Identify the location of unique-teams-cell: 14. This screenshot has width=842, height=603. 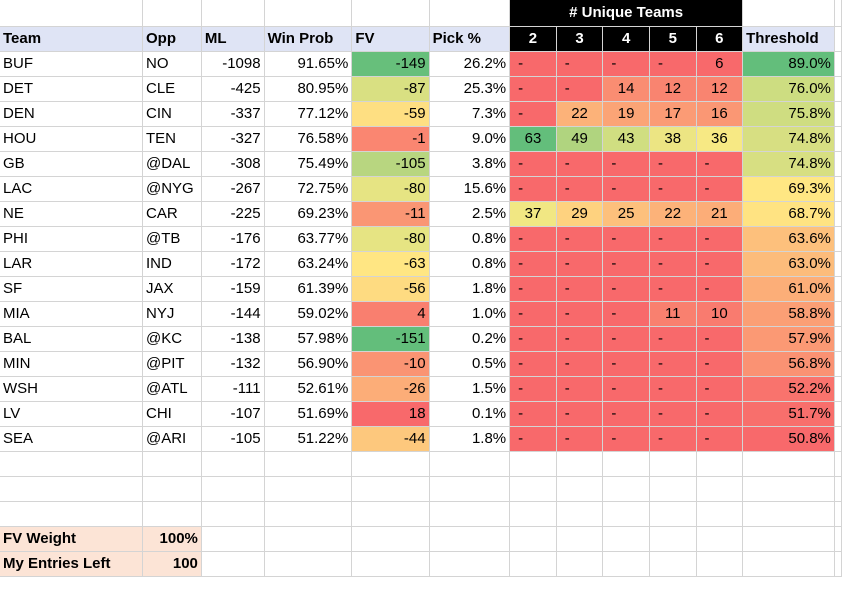
(626, 89).